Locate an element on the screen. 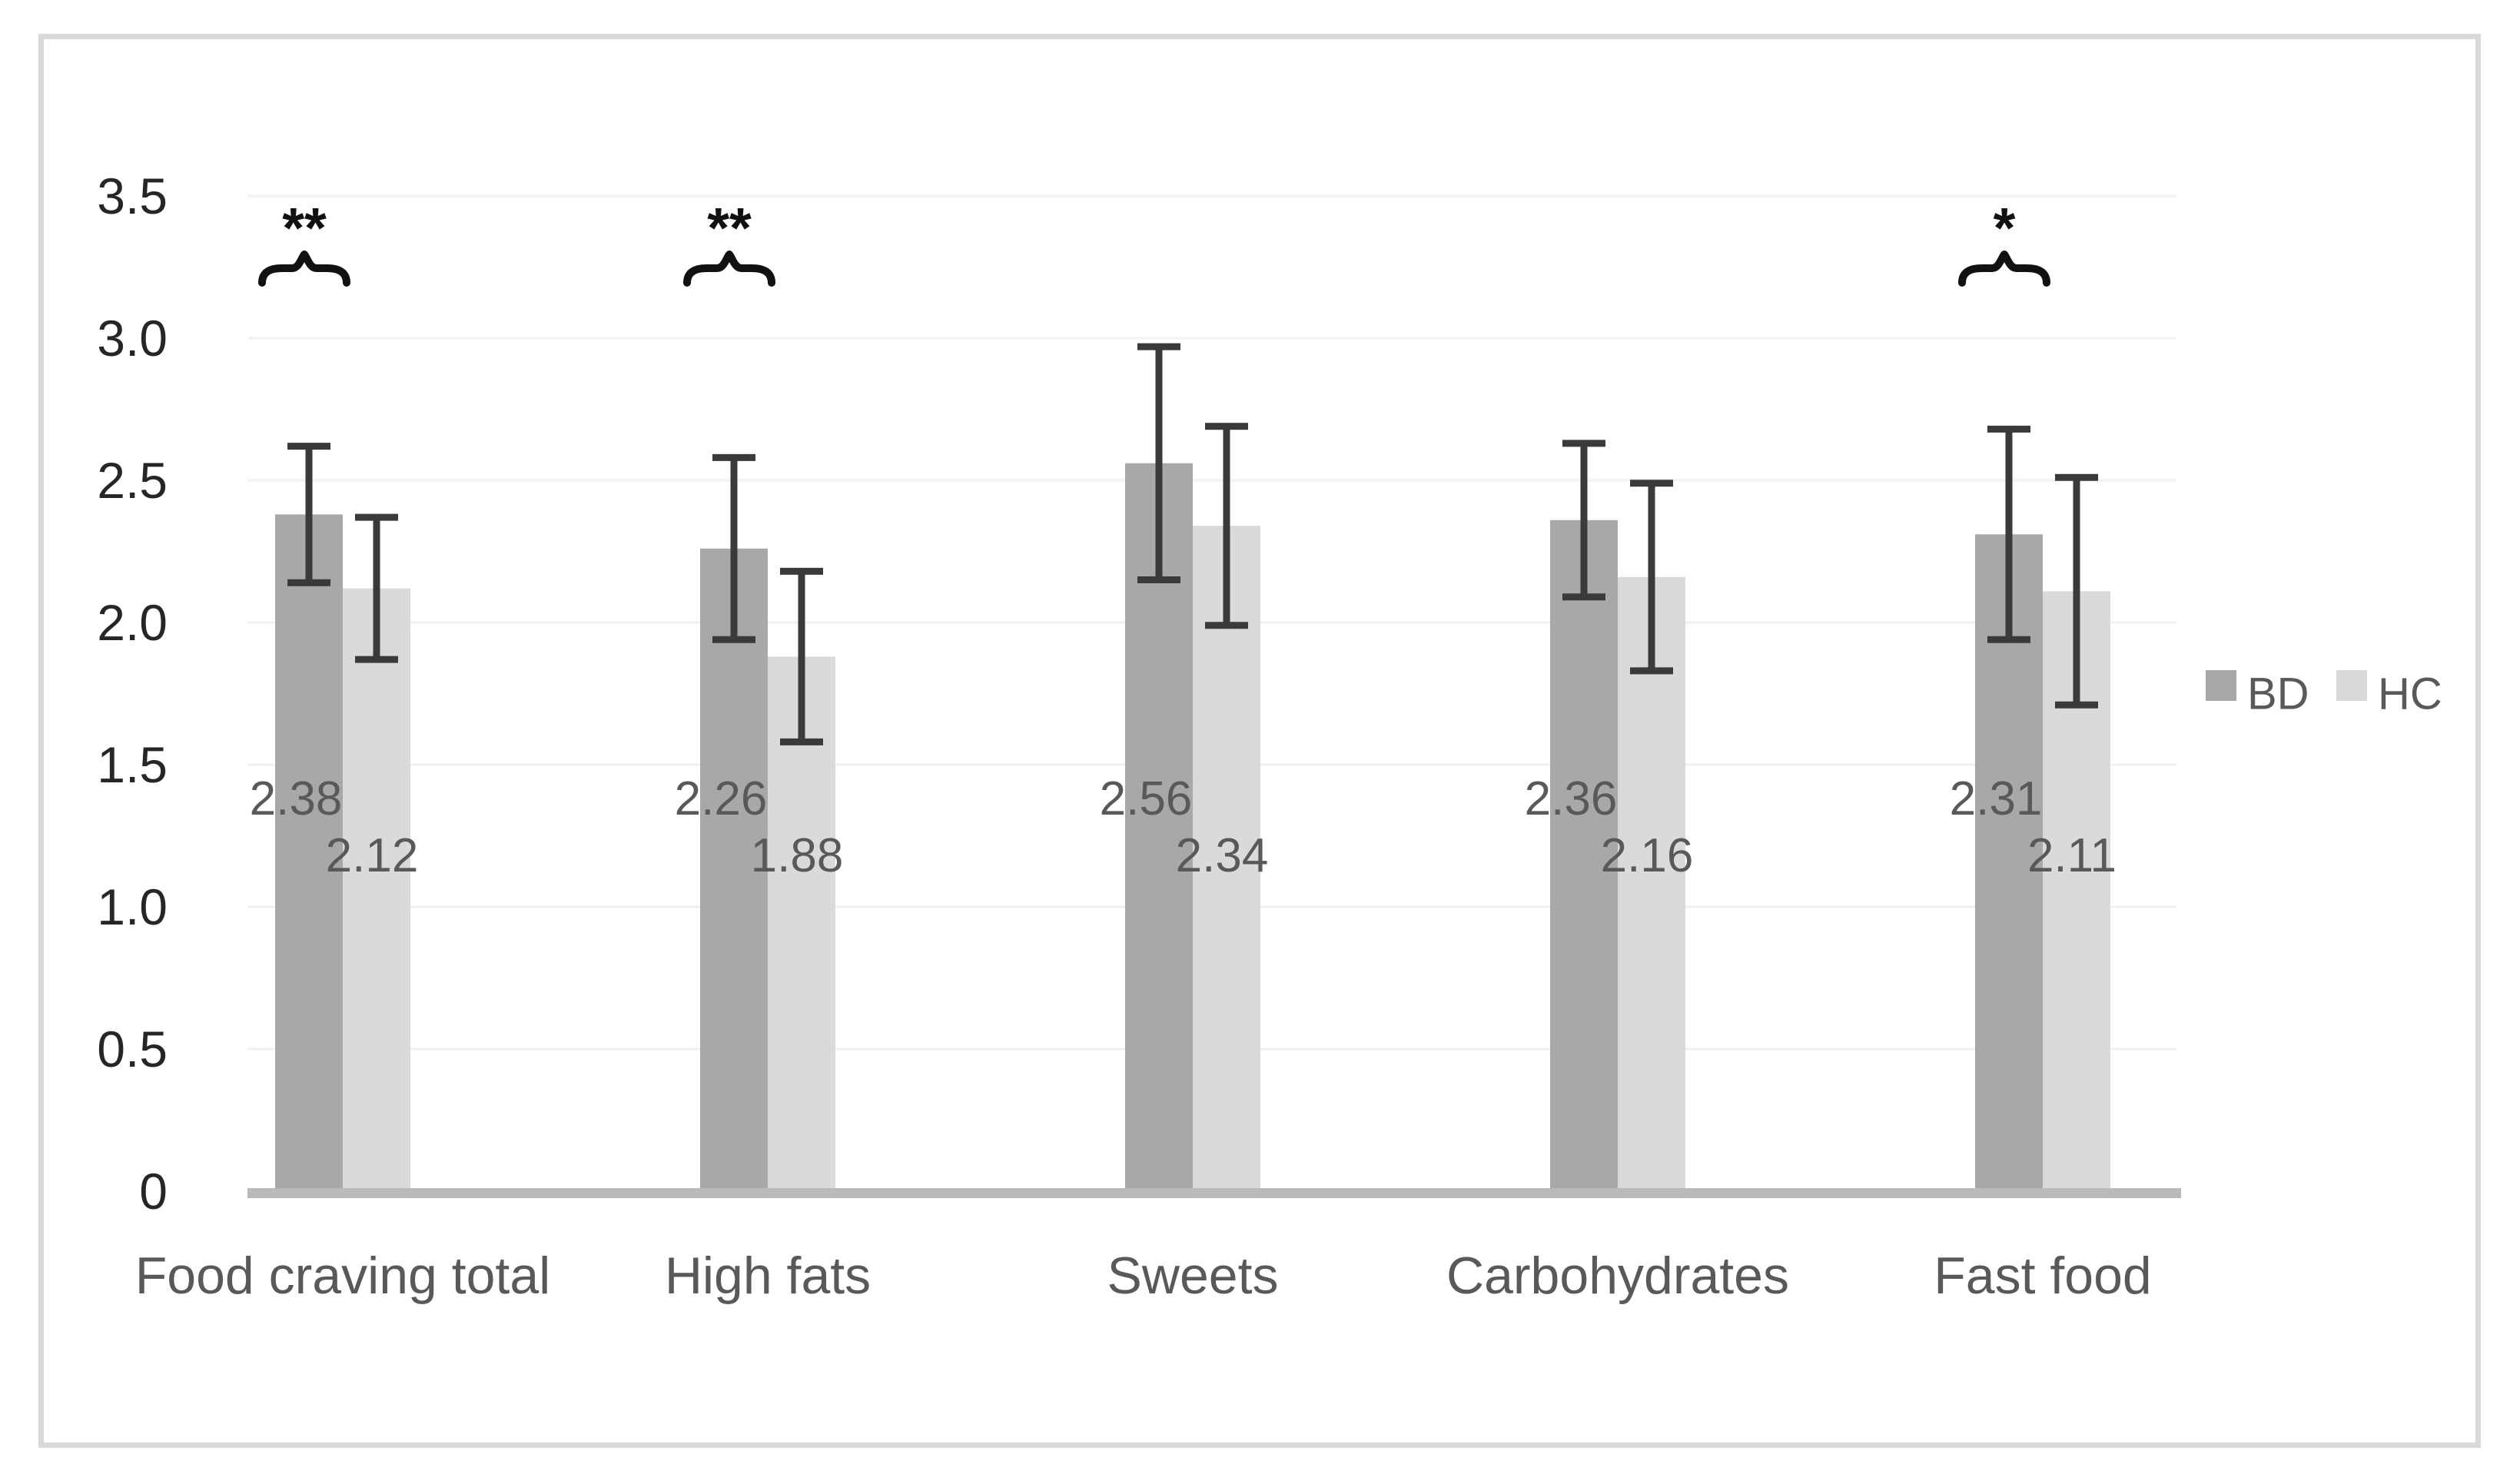 Image resolution: width=2510 pixels, height=1484 pixels. data-label-hc: 2.34 is located at coordinates (1222, 855).